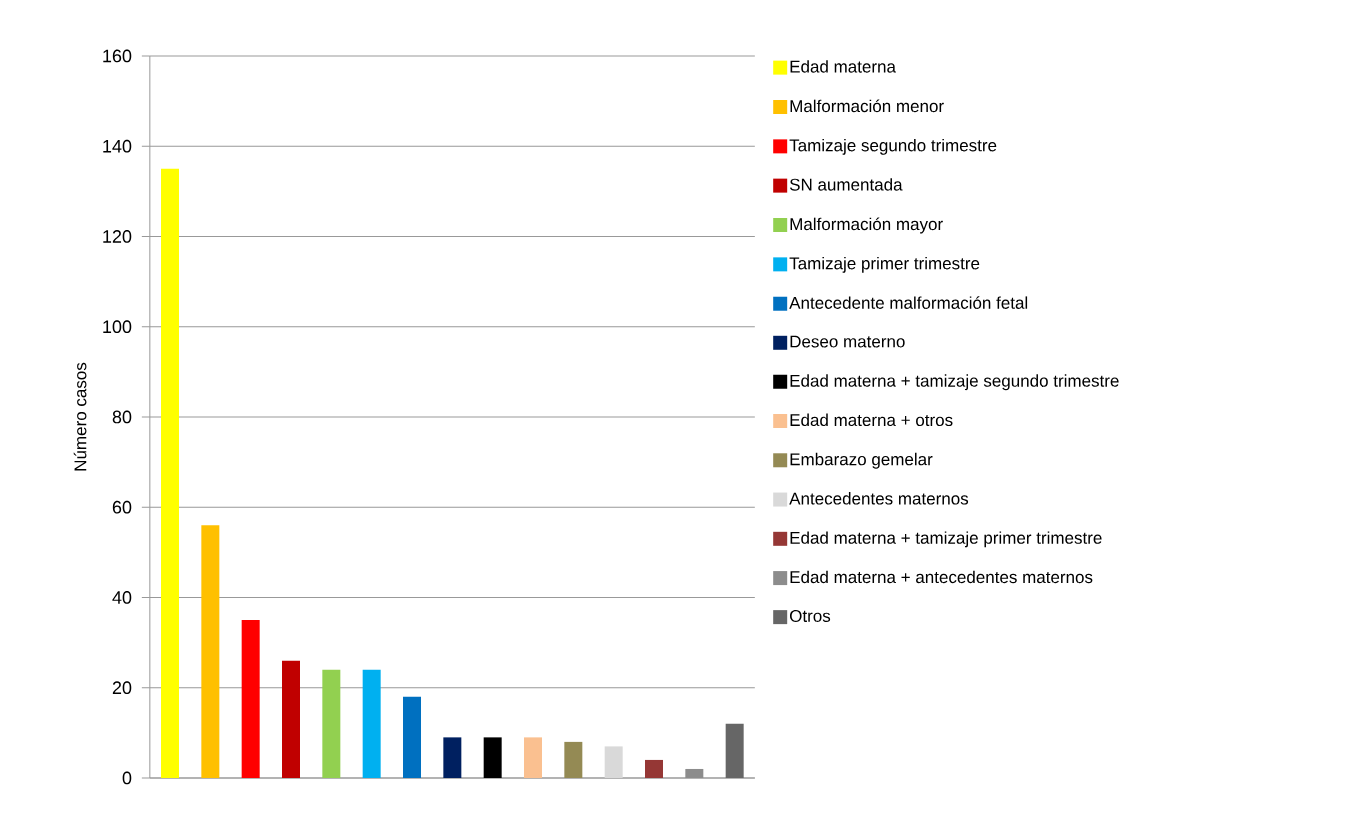  What do you see at coordinates (847, 341) in the screenshot?
I see `legend-label: Deseo materno` at bounding box center [847, 341].